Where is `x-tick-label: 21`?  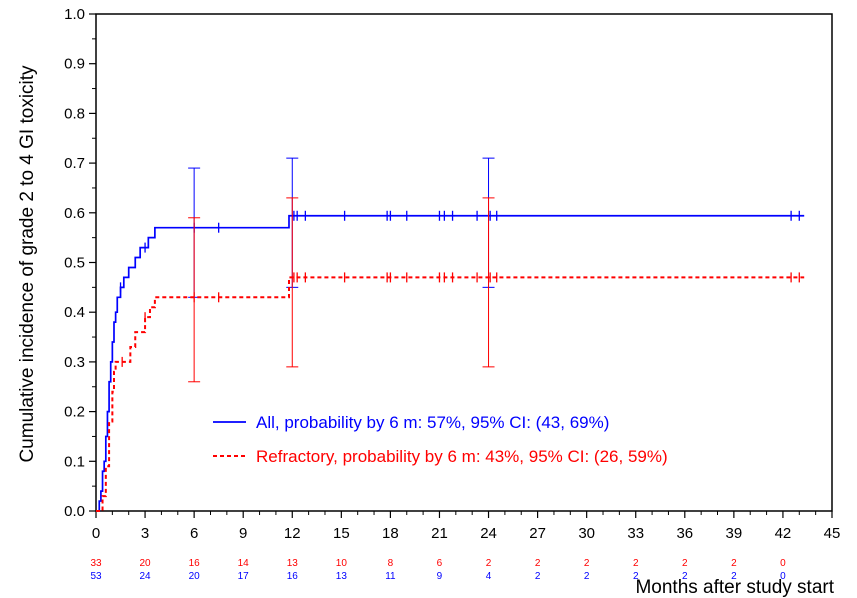
x-tick-label: 21 is located at coordinates (439, 533).